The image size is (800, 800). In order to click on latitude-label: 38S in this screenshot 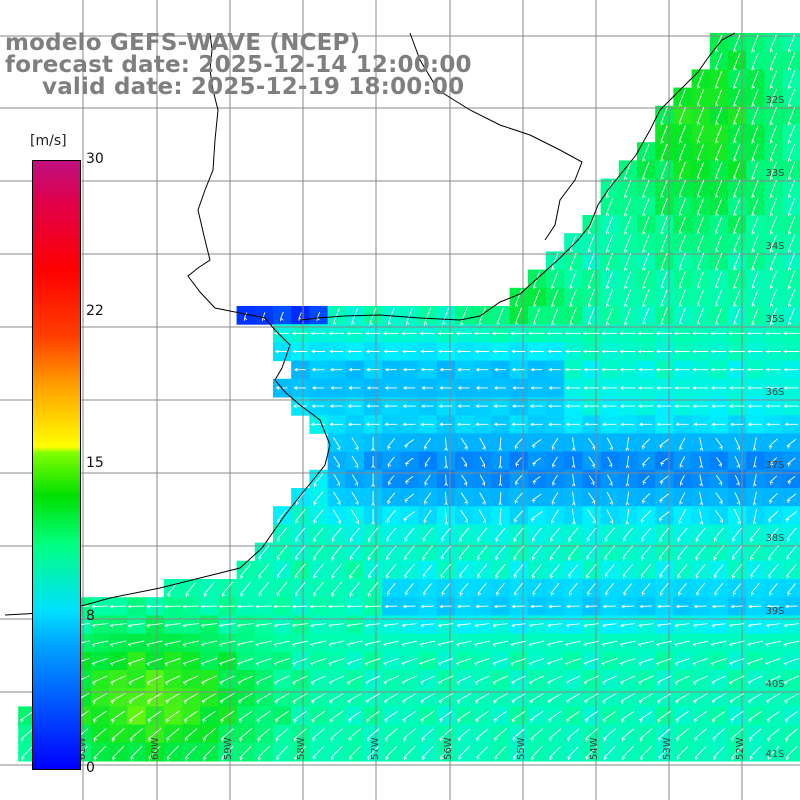, I will do `click(774, 538)`.